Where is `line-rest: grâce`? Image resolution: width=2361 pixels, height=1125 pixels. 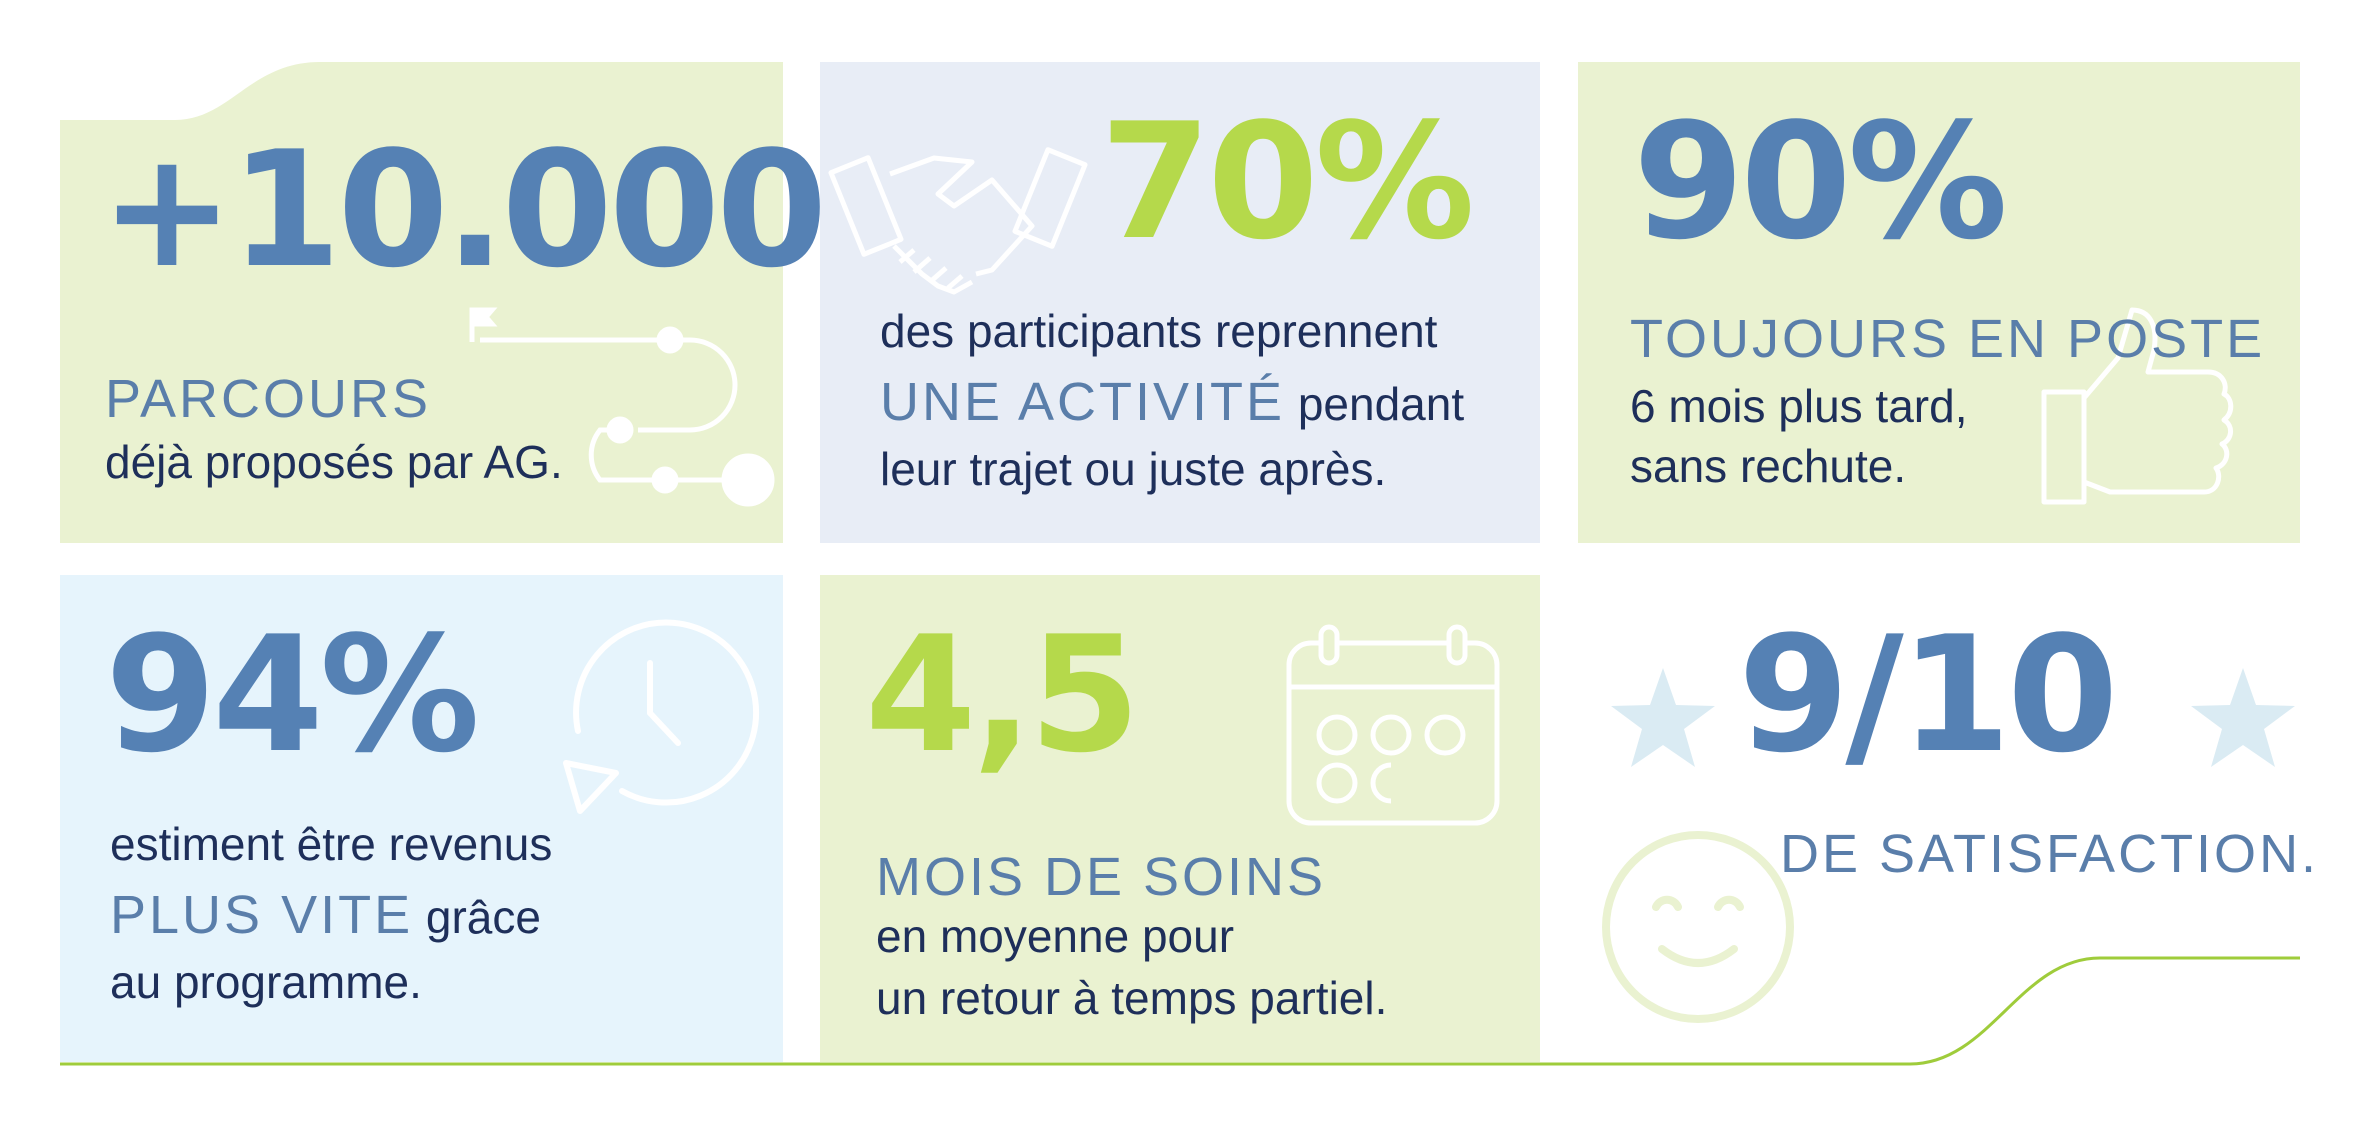
line-rest: grâce is located at coordinates (477, 917).